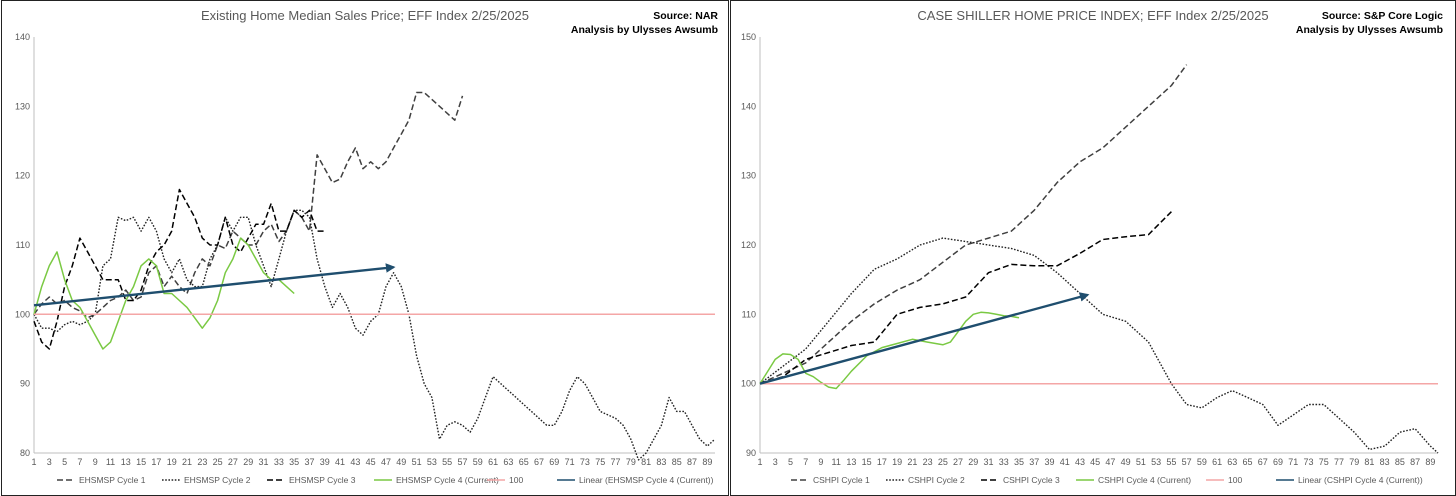  Describe the element at coordinates (478, 462) in the screenshot. I see `x-tick-label: 59` at that location.